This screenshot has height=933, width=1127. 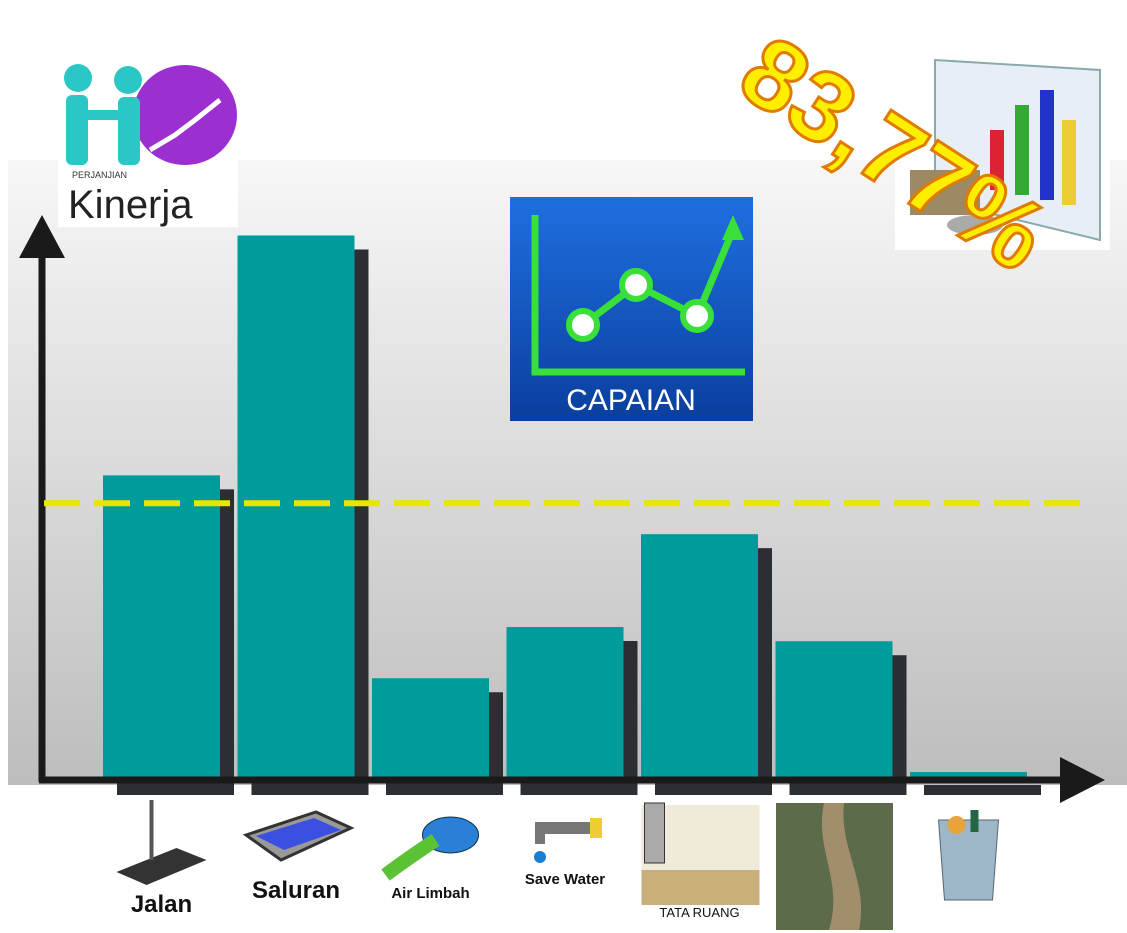 I want to click on x-axis-arrow, so click(x=1082, y=780).